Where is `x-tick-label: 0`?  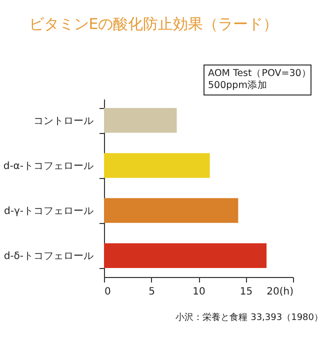
x-tick-label: 0 is located at coordinates (107, 292).